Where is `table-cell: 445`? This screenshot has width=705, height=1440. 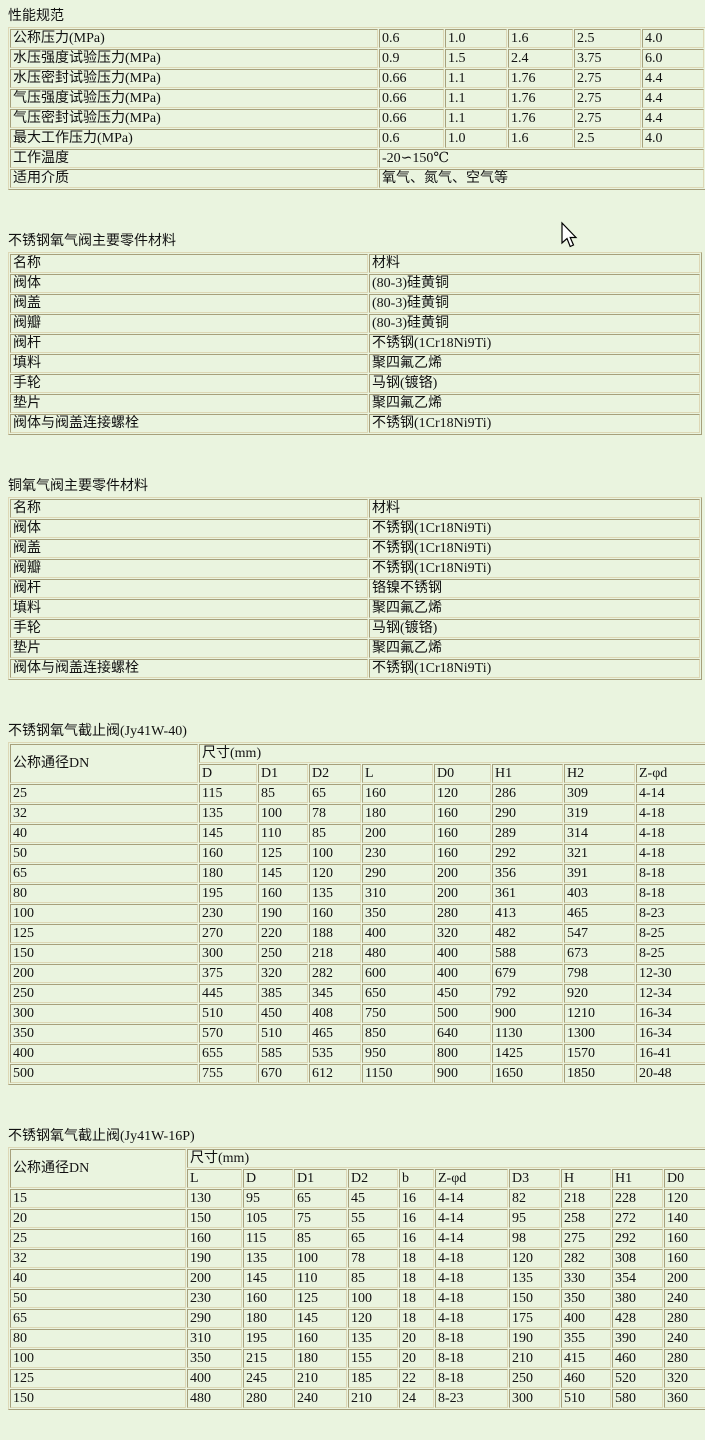
table-cell: 445 is located at coordinates (228, 993).